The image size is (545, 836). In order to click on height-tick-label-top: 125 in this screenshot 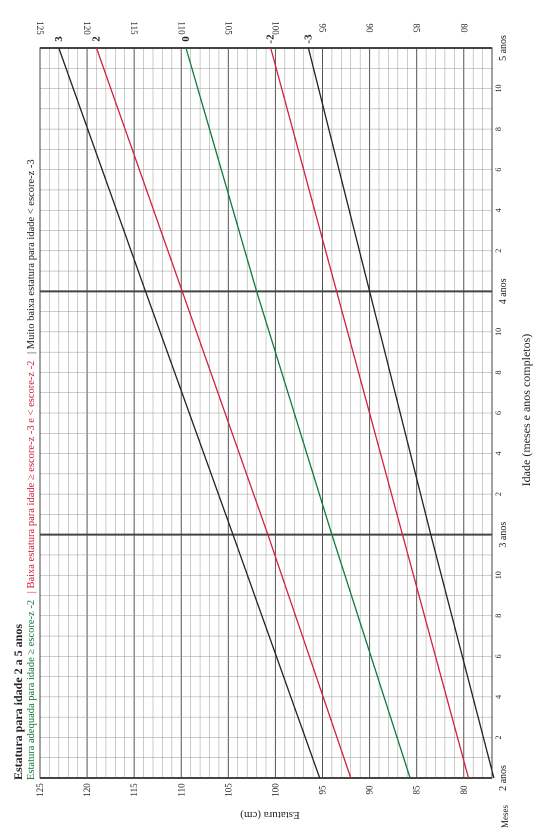, I will do `click(40, 28)`.